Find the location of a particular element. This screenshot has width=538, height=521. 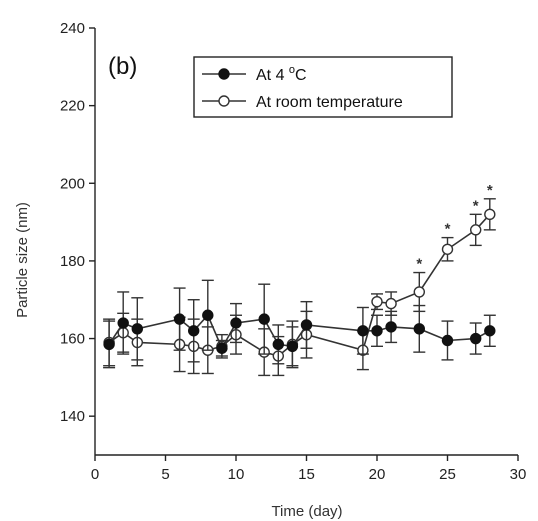

x-tick-label: 10 is located at coordinates (236, 474).